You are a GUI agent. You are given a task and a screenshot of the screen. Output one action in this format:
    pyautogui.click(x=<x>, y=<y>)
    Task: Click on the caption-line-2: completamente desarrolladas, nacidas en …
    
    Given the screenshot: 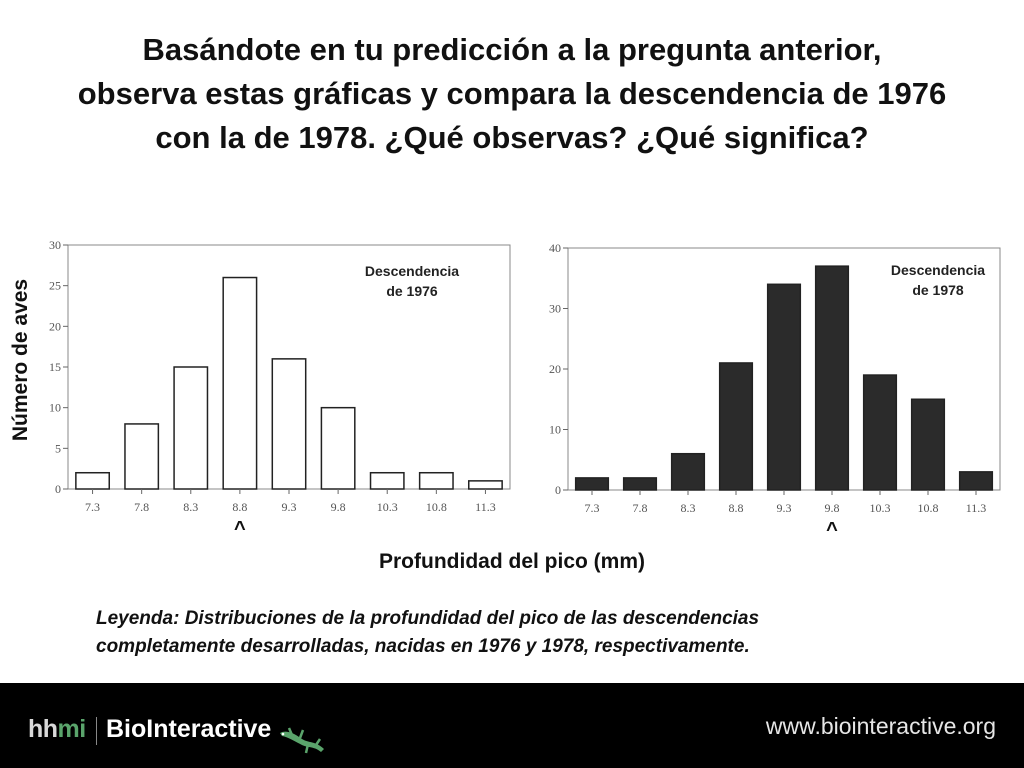 What is the action you would take?
    pyautogui.click(x=423, y=646)
    